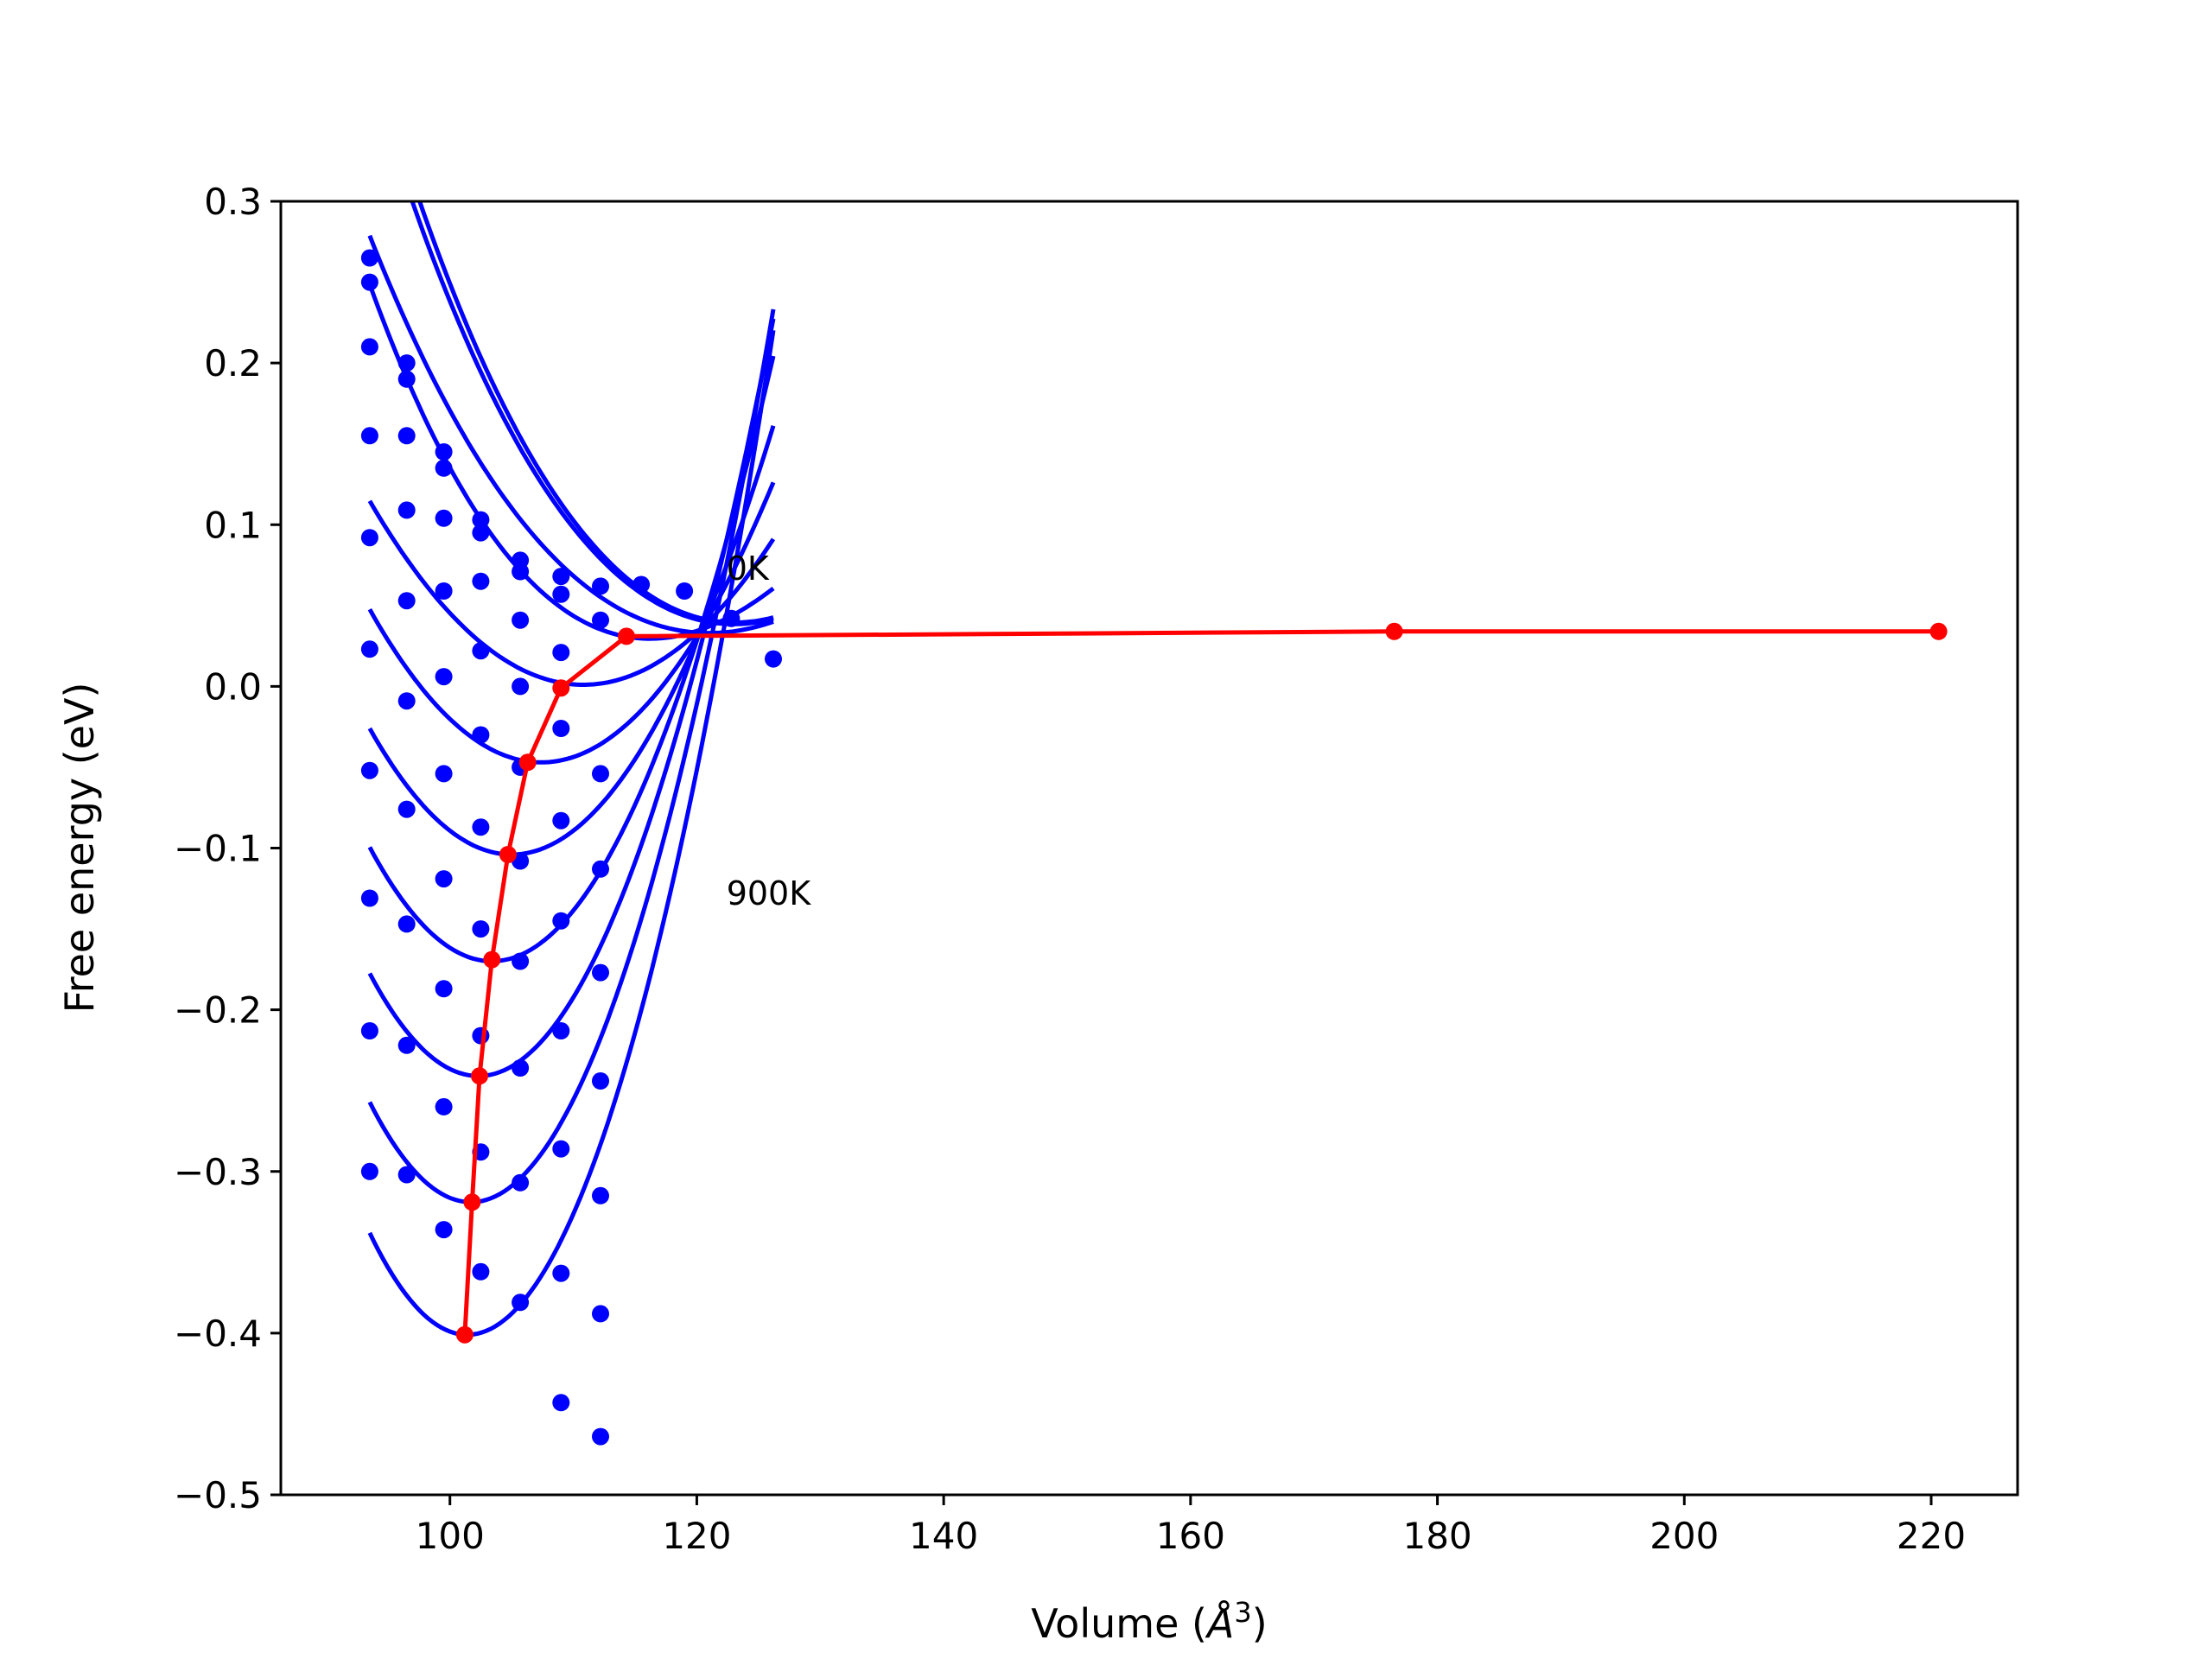 The image size is (2212, 1659). Describe the element at coordinates (943, 1536) in the screenshot. I see `x-tick-label: 140` at that location.